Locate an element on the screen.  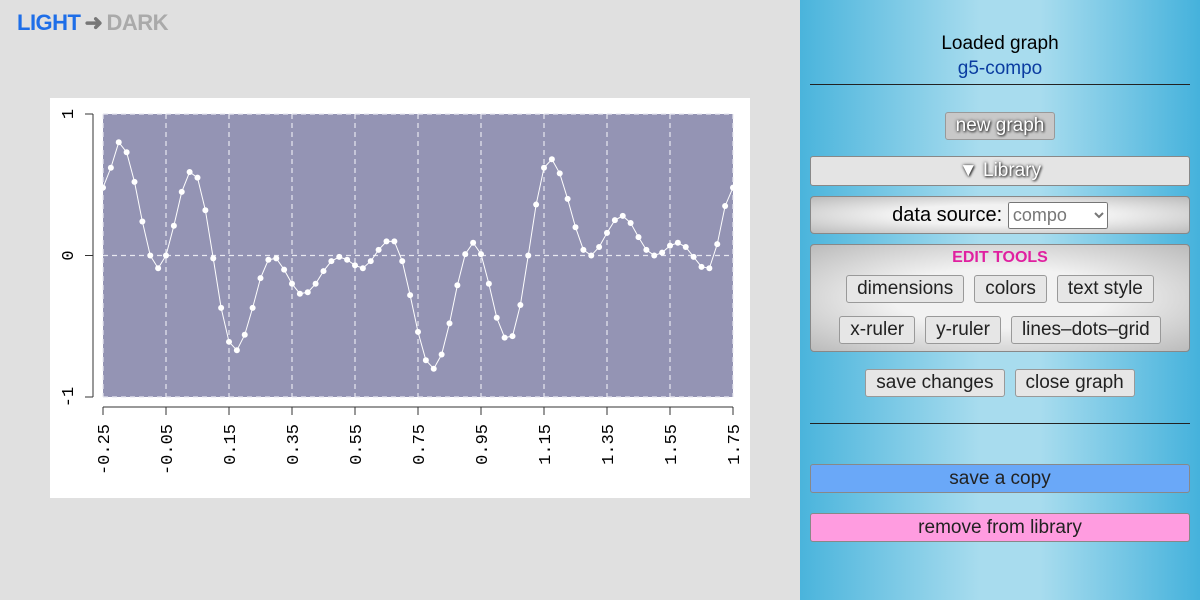
data-source-box: data source: compo is located at coordinates (1000, 215).